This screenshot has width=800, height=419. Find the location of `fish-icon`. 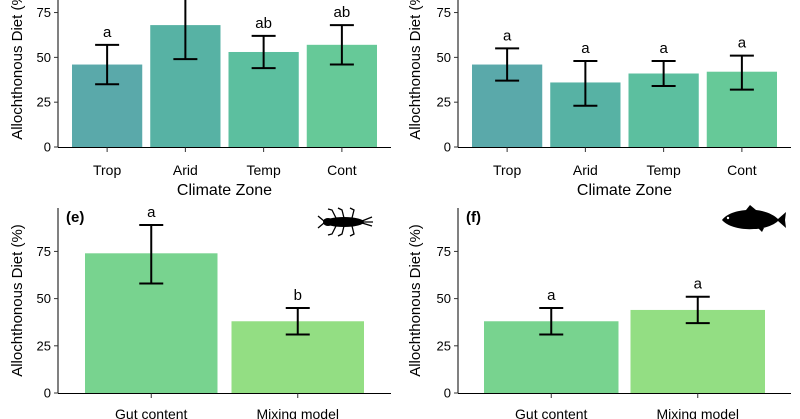

fish-icon is located at coordinates (754, 218).